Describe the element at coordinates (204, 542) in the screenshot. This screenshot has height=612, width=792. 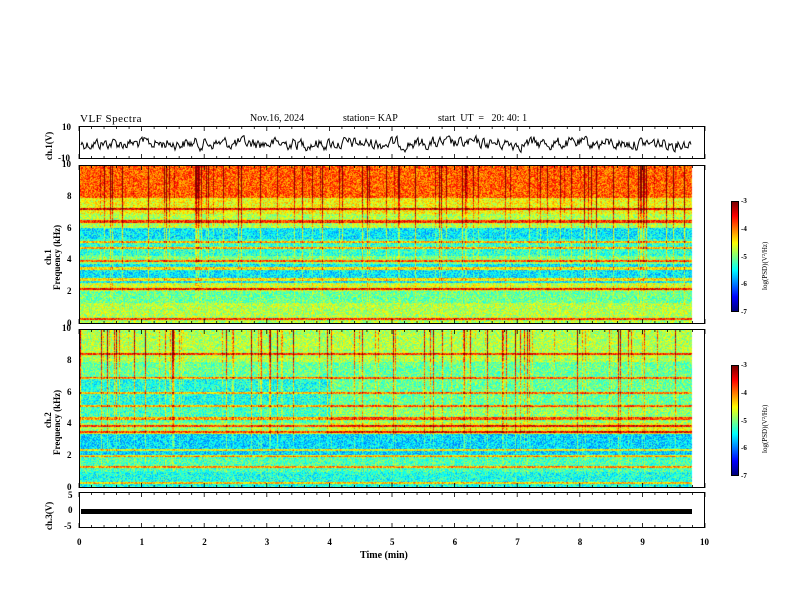
I see `time-tick-label: 2` at that location.